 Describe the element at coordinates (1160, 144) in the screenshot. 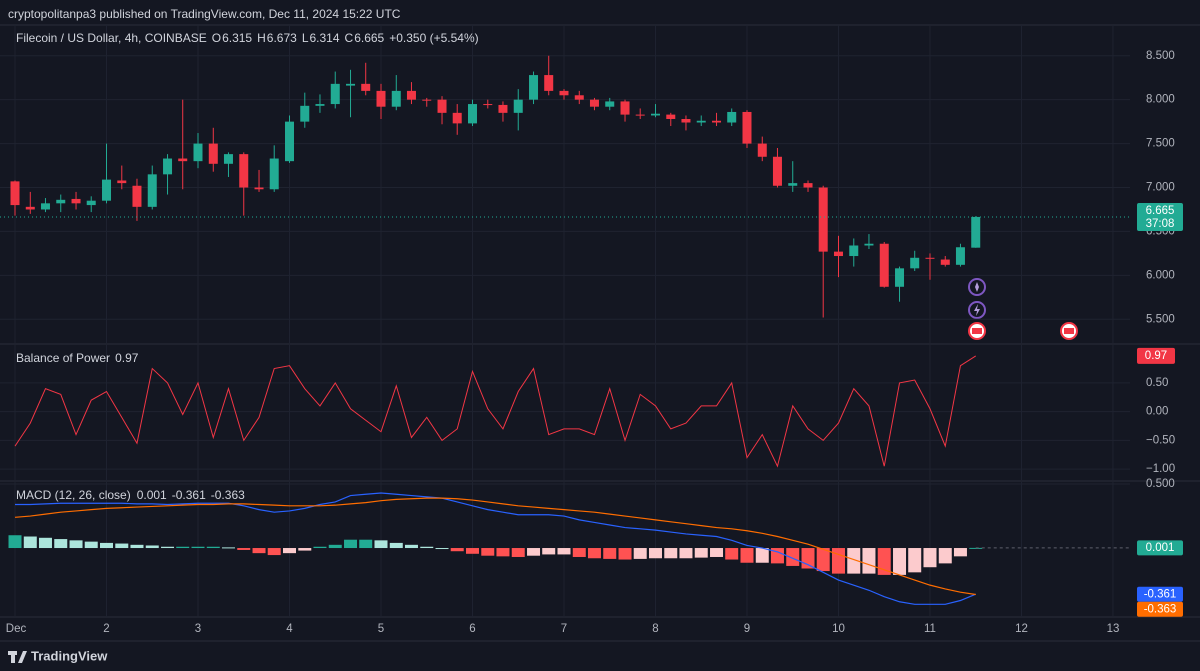

I see `y-tick-label: 7.500` at that location.